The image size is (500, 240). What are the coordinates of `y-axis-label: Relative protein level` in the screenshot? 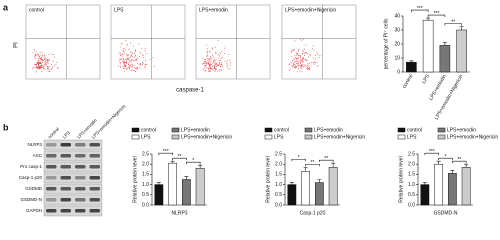 It's located at (268, 179).